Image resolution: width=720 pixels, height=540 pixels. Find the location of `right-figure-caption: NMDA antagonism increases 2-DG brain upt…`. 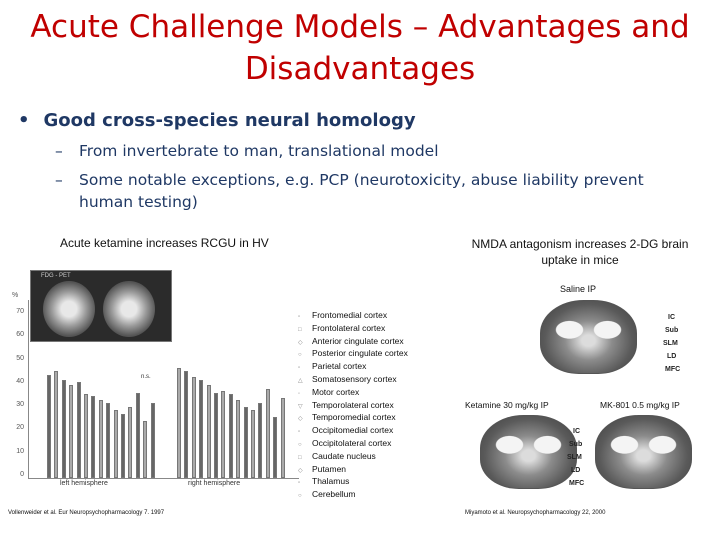

right-figure-caption: NMDA antagonism increases 2-DG brain upt… is located at coordinates (580, 252).